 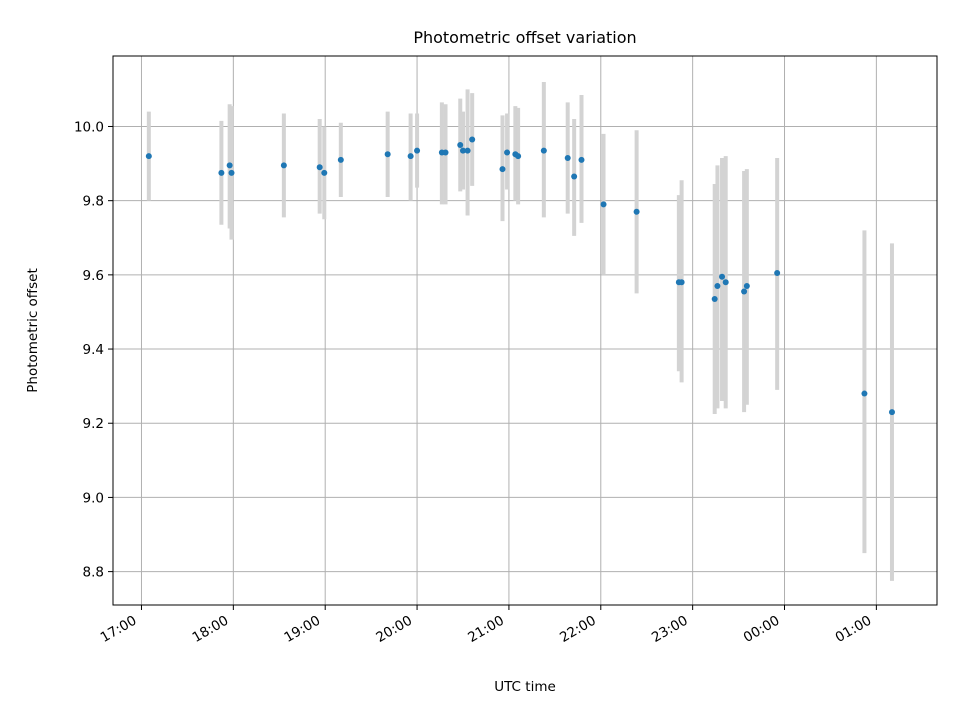 I want to click on y-tick-label: 9.2, so click(x=93, y=424).